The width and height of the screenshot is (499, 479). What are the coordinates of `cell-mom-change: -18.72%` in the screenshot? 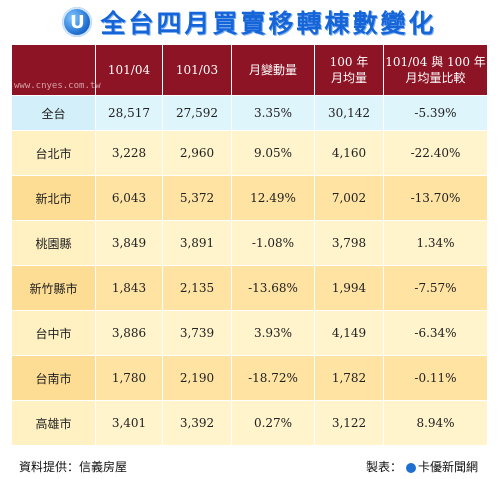 It's located at (273, 378).